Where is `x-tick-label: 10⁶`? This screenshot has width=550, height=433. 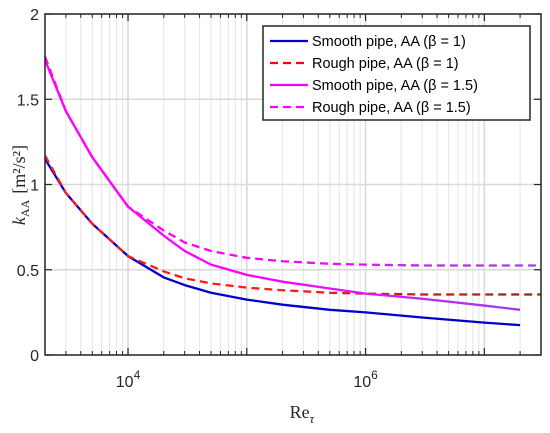
x-tick-label: 10⁶ is located at coordinates (365, 379).